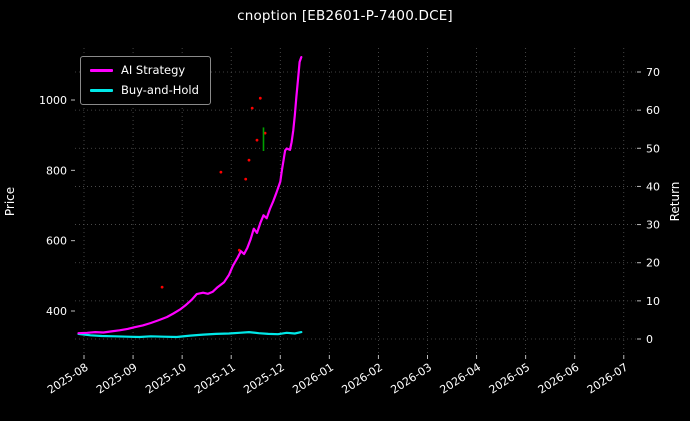 The image size is (690, 421). I want to click on svg-text: 2025-12, so click(264, 379).